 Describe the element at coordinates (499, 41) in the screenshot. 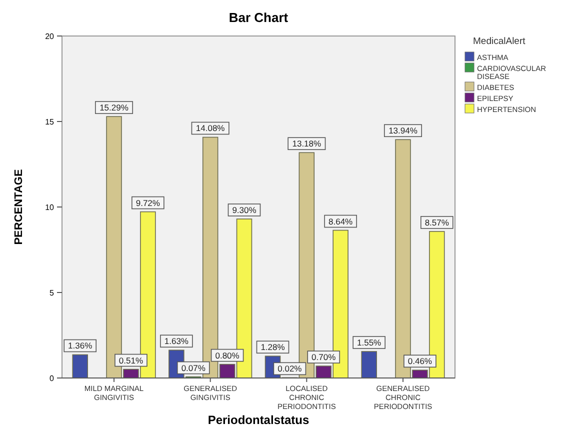

I see `legend-title: MedicalAlert` at that location.